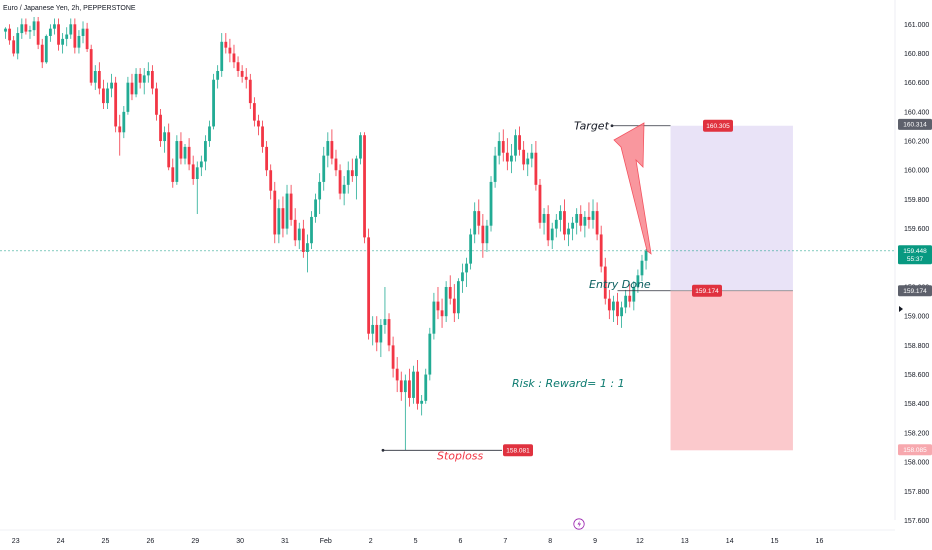 Image resolution: width=932 pixels, height=550 pixels. What do you see at coordinates (916, 171) in the screenshot?
I see `price-tick-label: 160.000` at bounding box center [916, 171].